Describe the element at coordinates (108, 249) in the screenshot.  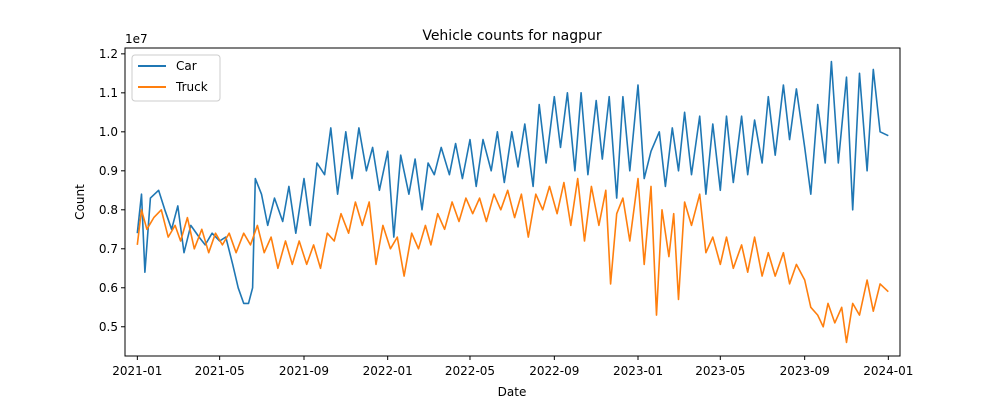
I see `y-tick-label: 0.7` at that location.